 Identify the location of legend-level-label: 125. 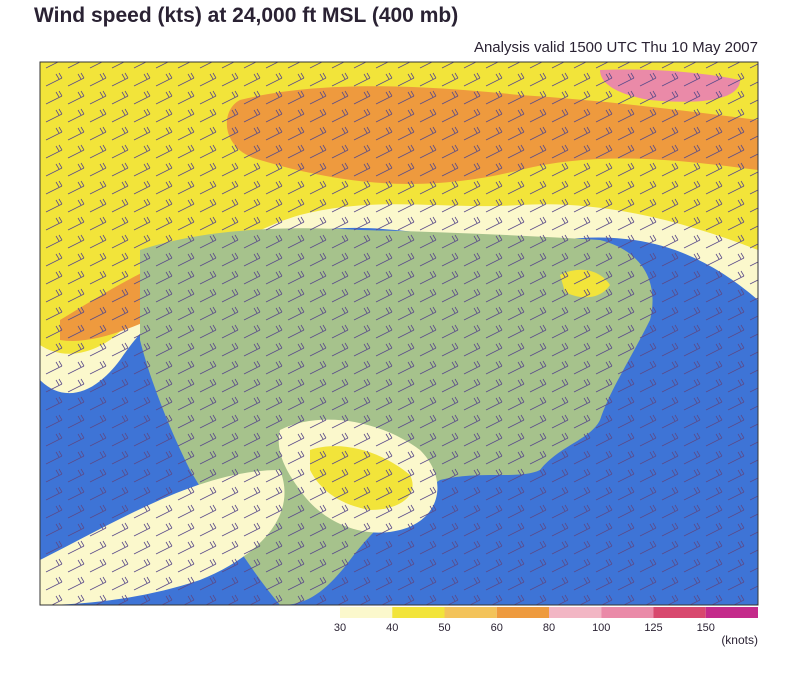
(653, 628).